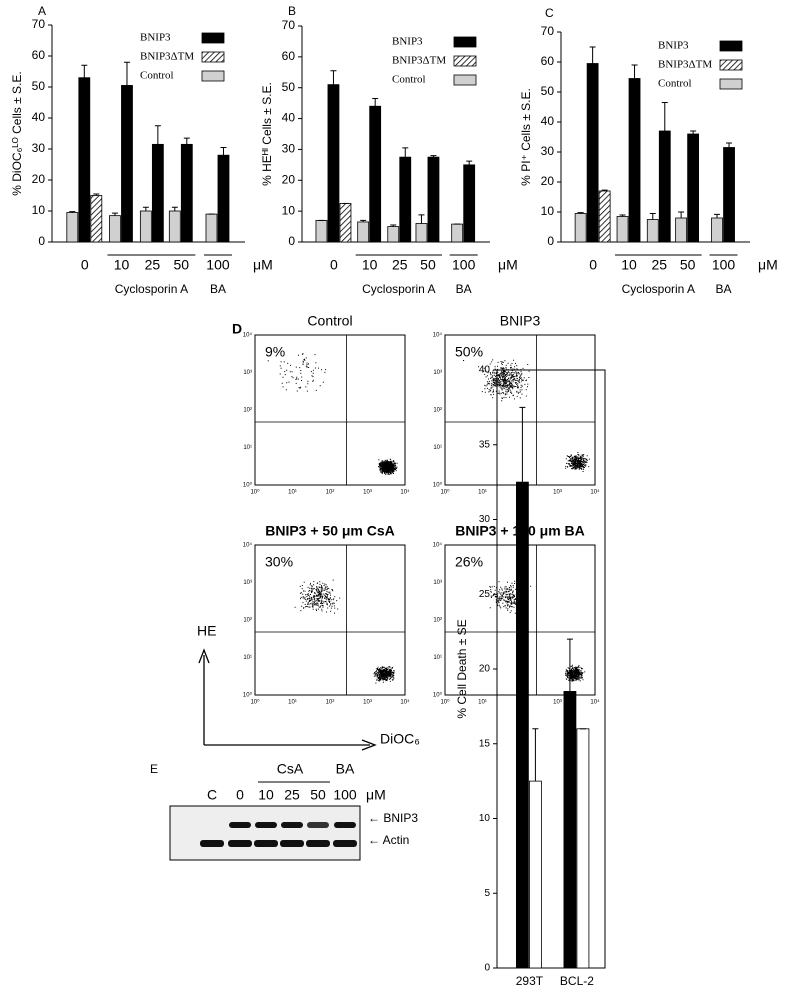 Image resolution: width=800 pixels, height=994 pixels. I want to click on plot-frame, so click(330, 410).